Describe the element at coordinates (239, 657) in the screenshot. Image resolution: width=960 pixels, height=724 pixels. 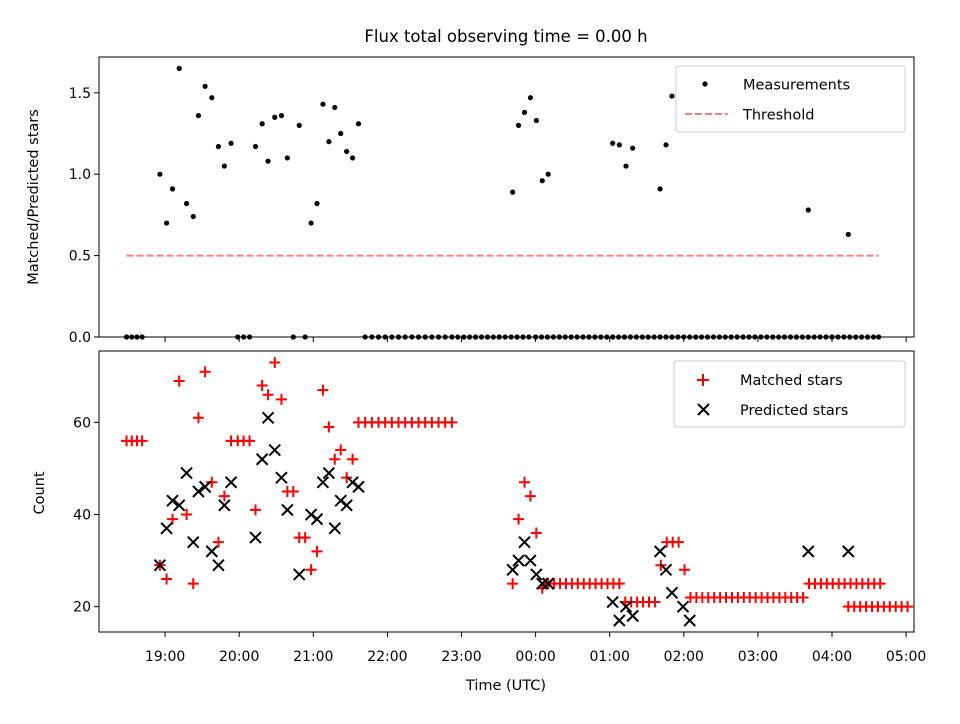
I see `x-tick-label: 20:00` at that location.